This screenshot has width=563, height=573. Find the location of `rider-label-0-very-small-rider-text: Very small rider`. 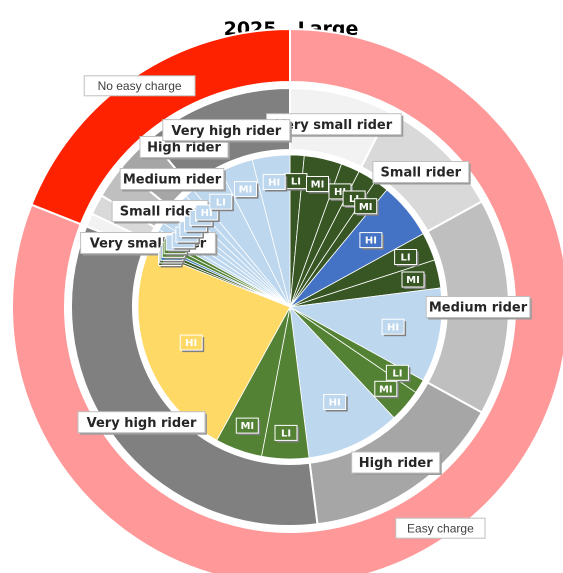

rider-label-0-very-small-rider-text: Very small rider is located at coordinates (334, 125).